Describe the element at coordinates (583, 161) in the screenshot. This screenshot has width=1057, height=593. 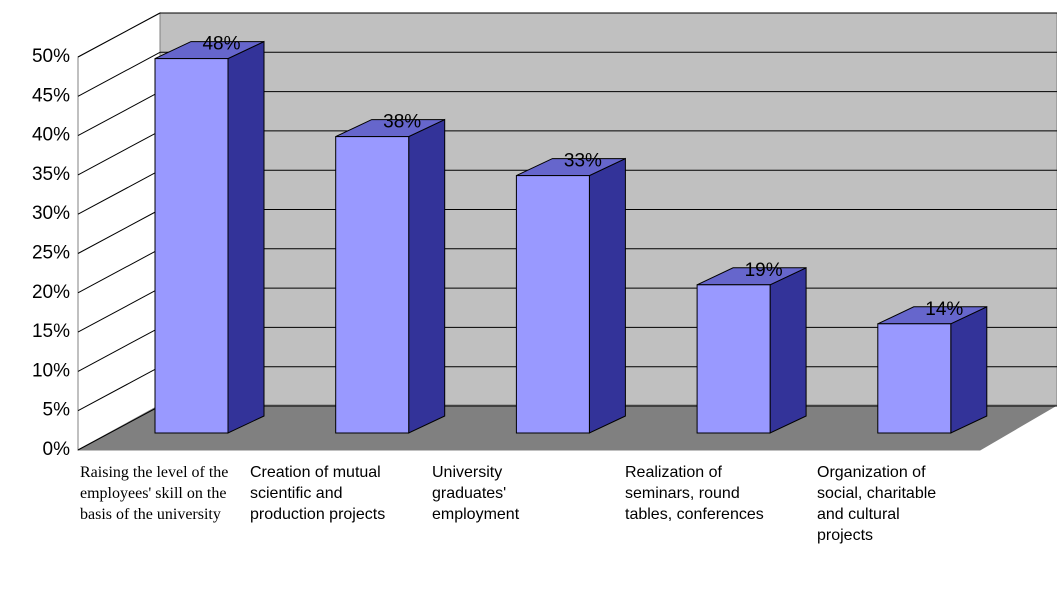
I see `data-label: 33%` at that location.